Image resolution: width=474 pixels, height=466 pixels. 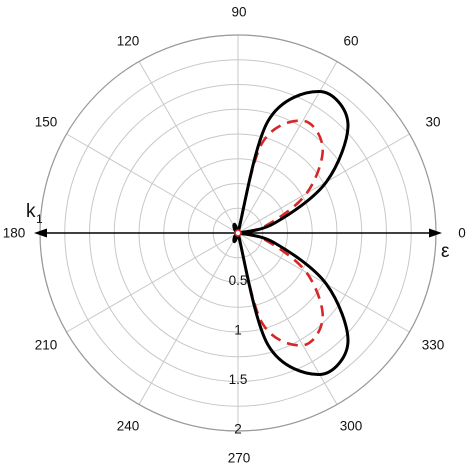 I want to click on angle-tick-label-90: 90, so click(x=238, y=12).